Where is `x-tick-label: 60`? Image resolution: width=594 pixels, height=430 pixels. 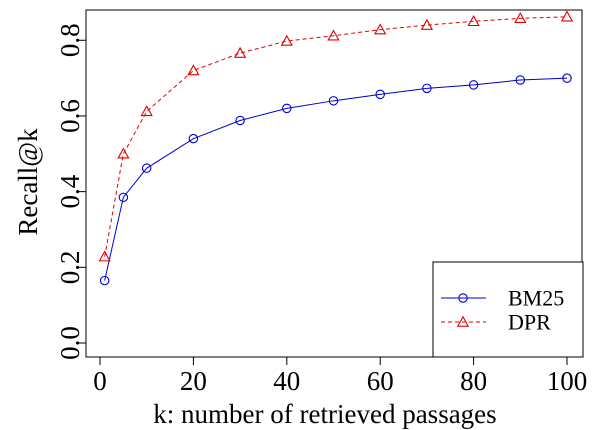
x-tick-label: 60 is located at coordinates (380, 381).